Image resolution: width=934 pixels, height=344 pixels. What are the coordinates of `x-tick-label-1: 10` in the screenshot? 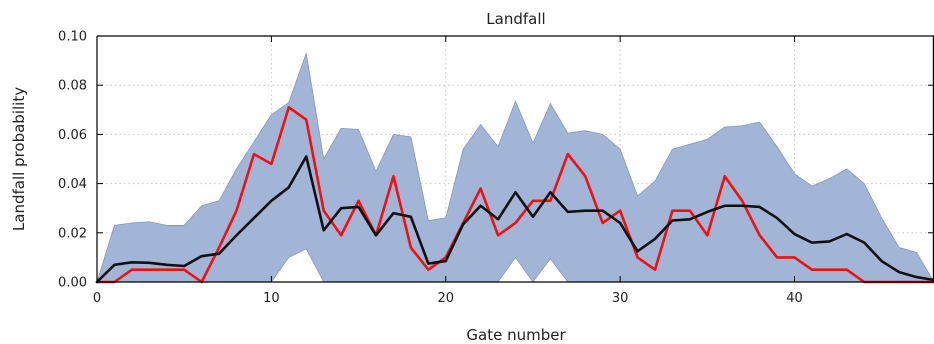 It's located at (271, 298).